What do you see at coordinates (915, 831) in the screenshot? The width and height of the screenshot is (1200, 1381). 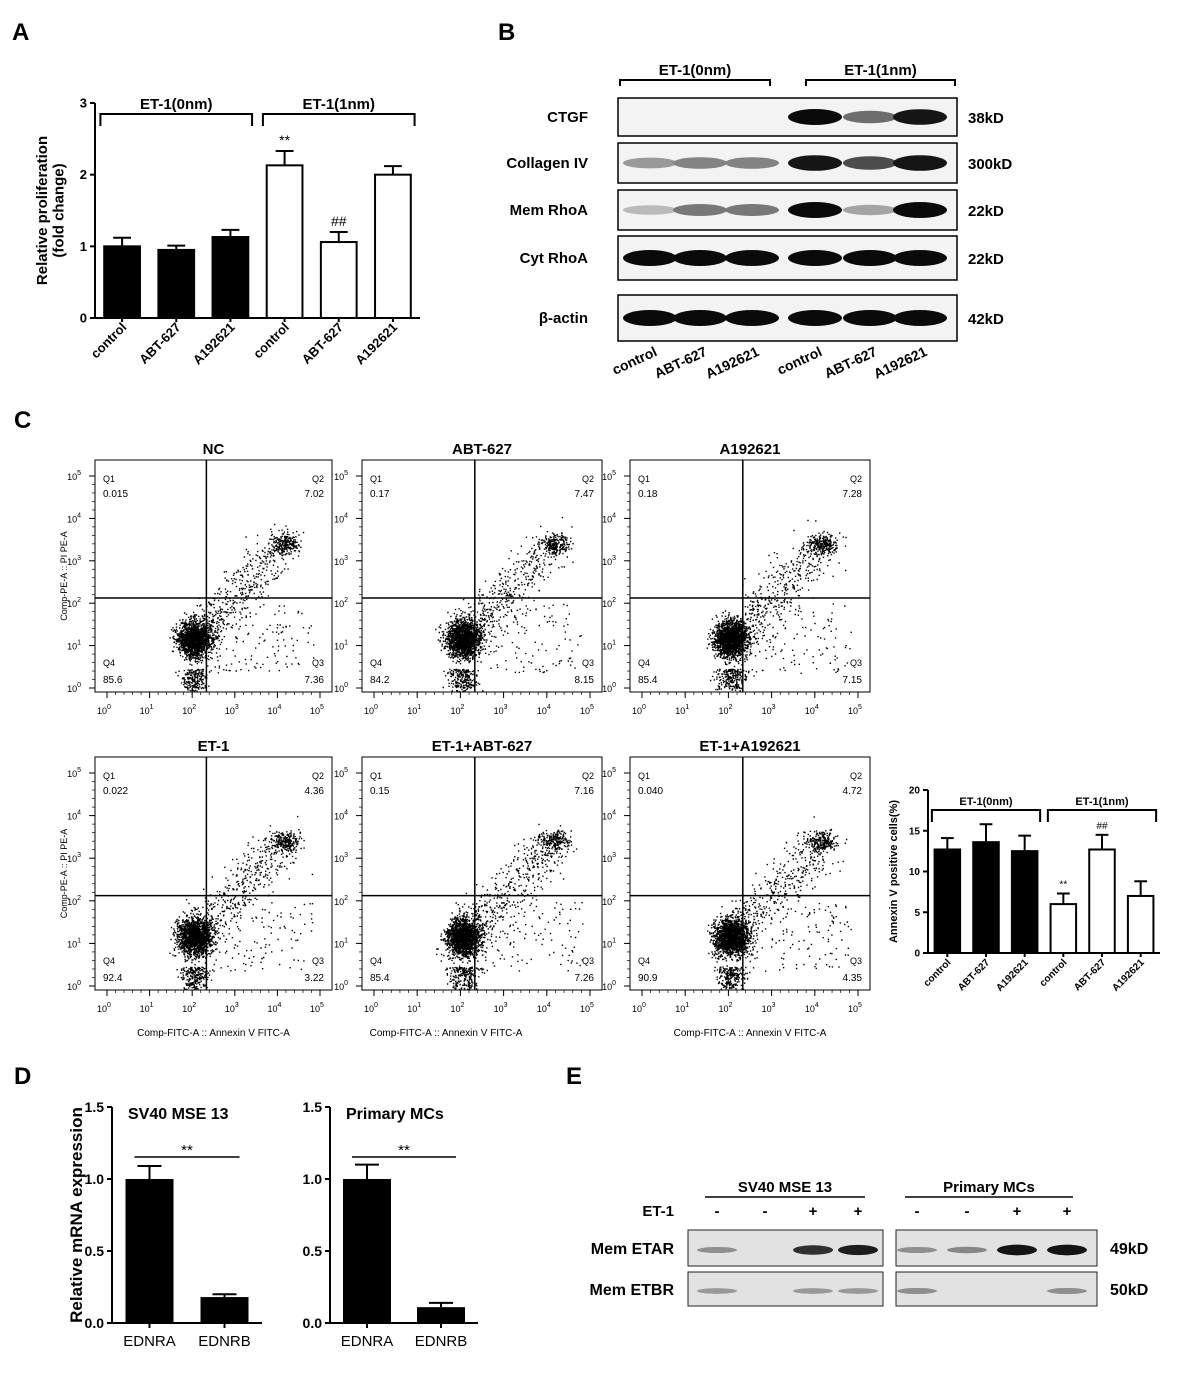 I see `y-tick-label: 15` at bounding box center [915, 831].